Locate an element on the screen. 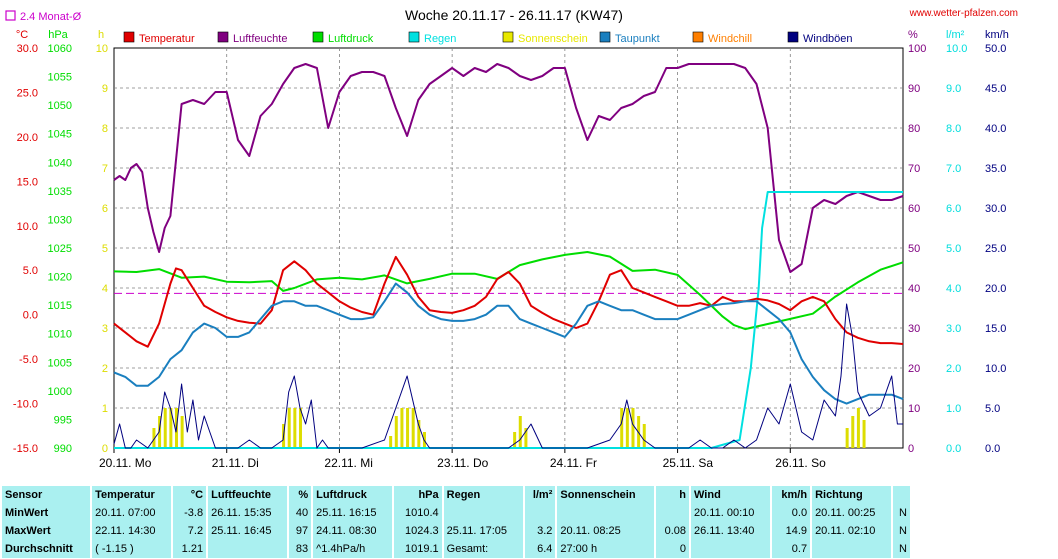  tick-label-rain: 8.0 is located at coordinates (953, 129).